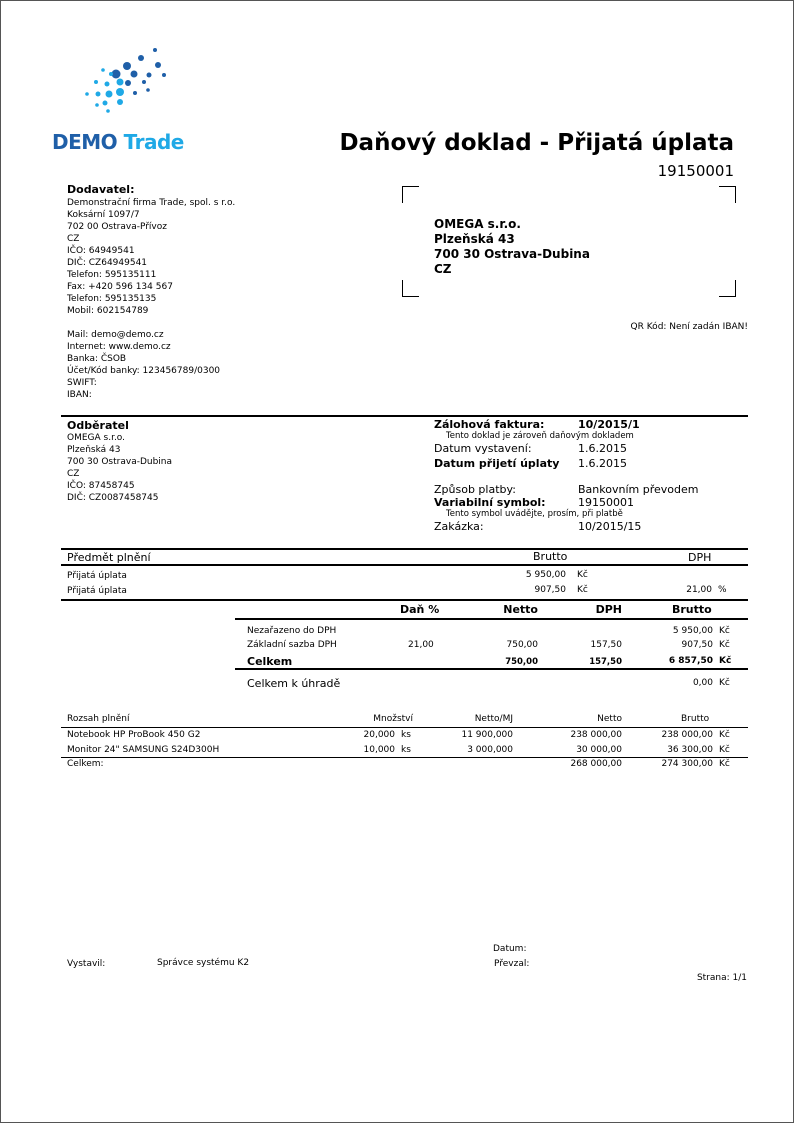 Image resolution: width=794 pixels, height=1123 pixels. I want to click on address-line: CZ, so click(443, 269).